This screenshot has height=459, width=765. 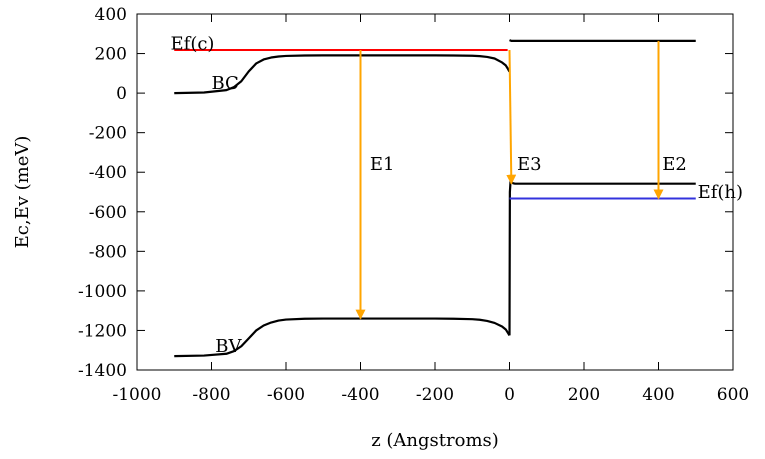 I want to click on y-tick-label: 400, so click(x=111, y=15).